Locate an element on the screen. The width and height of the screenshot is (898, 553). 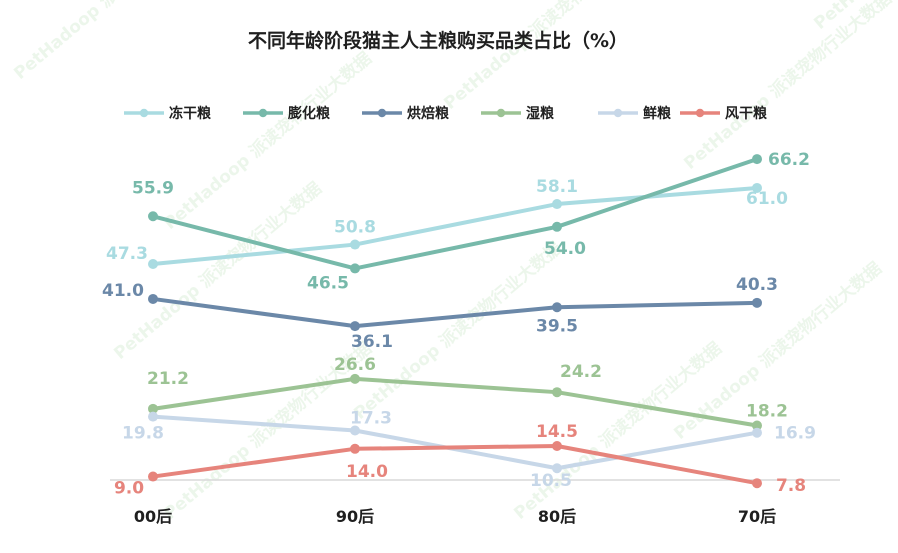
data-label-s5-p1: 14.0 is located at coordinates (367, 472).